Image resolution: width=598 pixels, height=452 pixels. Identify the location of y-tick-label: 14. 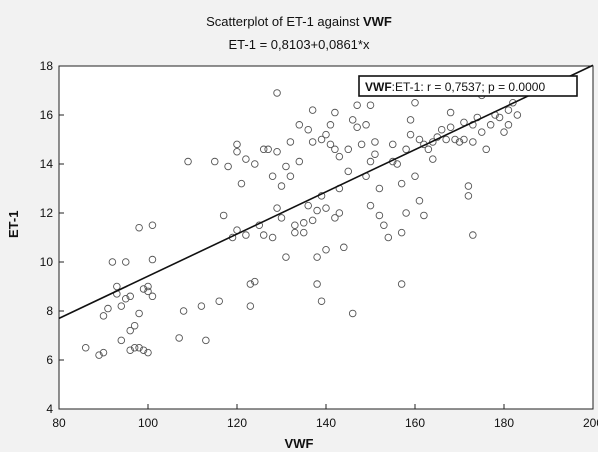
(47, 164).